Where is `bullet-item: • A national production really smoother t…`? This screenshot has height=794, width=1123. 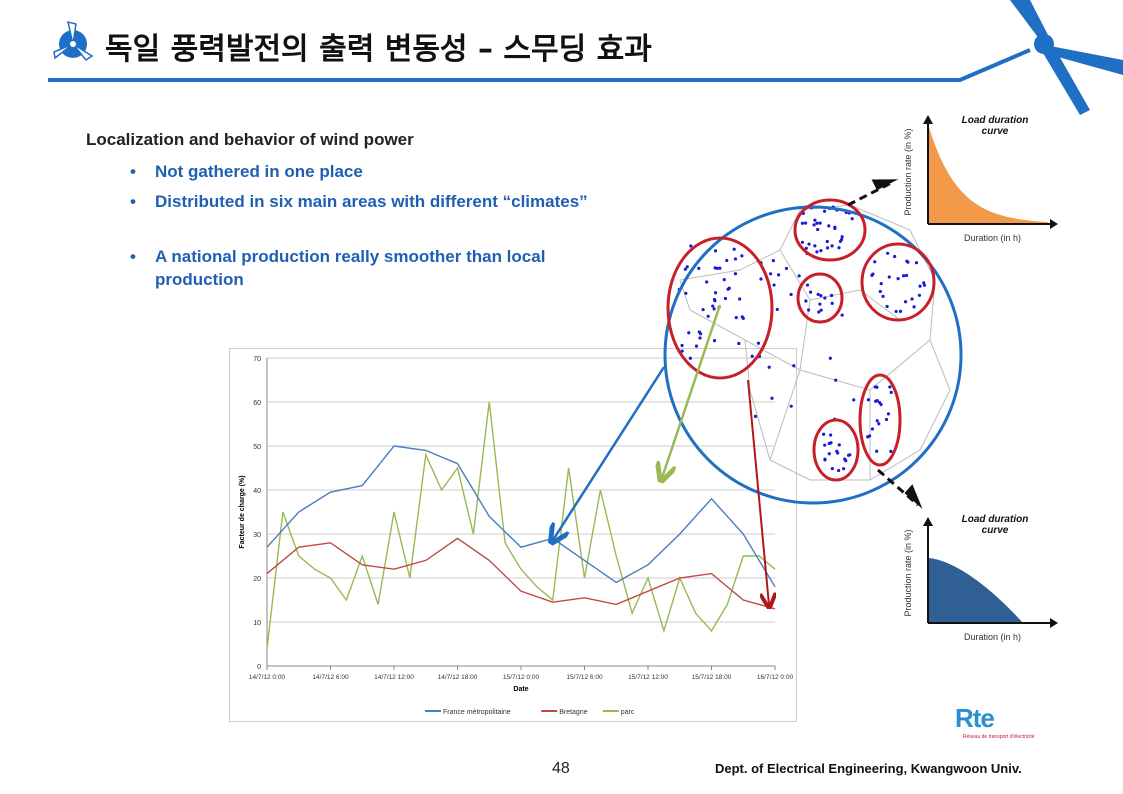 bullet-item: • A national production really smoother t… is located at coordinates (338, 268).